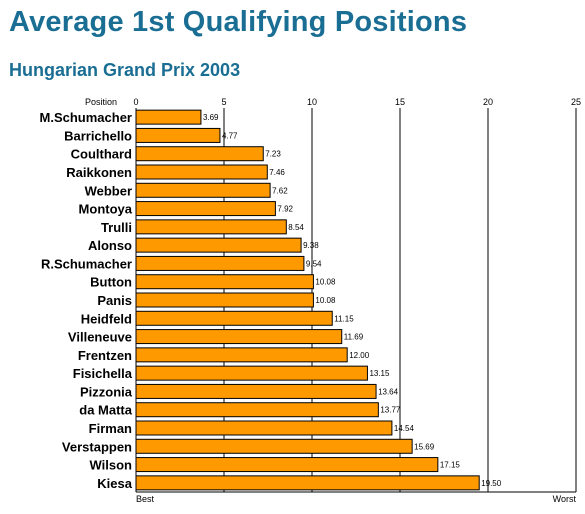 The image size is (585, 514). Describe the element at coordinates (390, 410) in the screenshot. I see `value-label: 13.77` at that location.